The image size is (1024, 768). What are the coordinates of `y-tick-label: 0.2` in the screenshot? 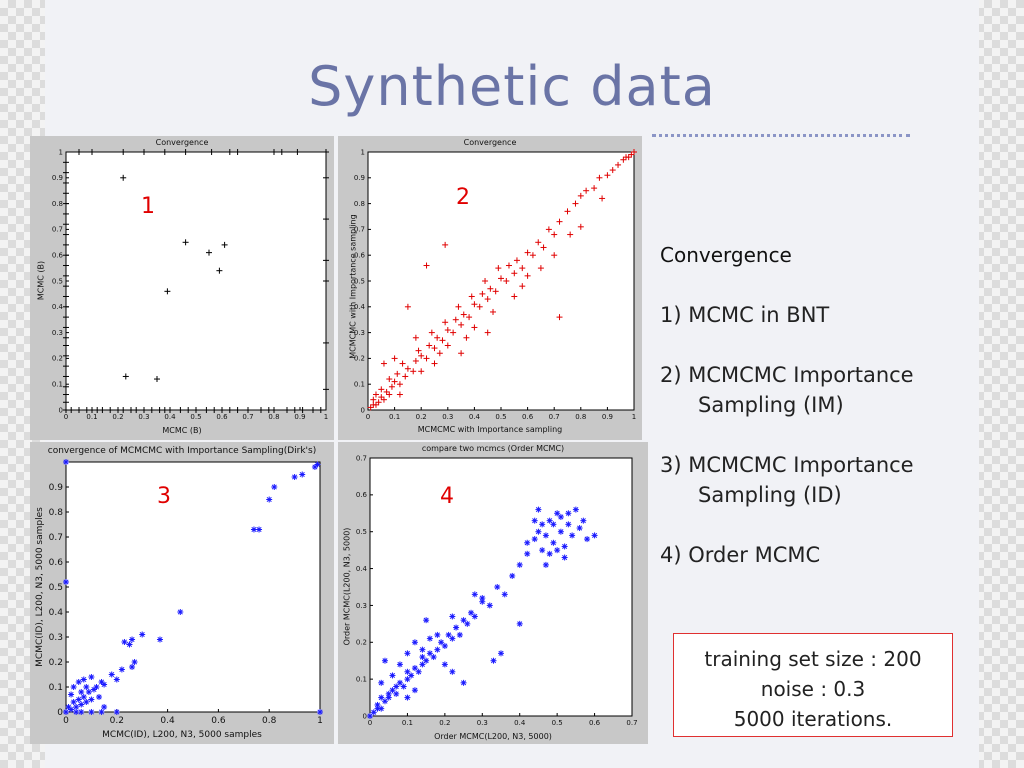 It's located at (56, 663).